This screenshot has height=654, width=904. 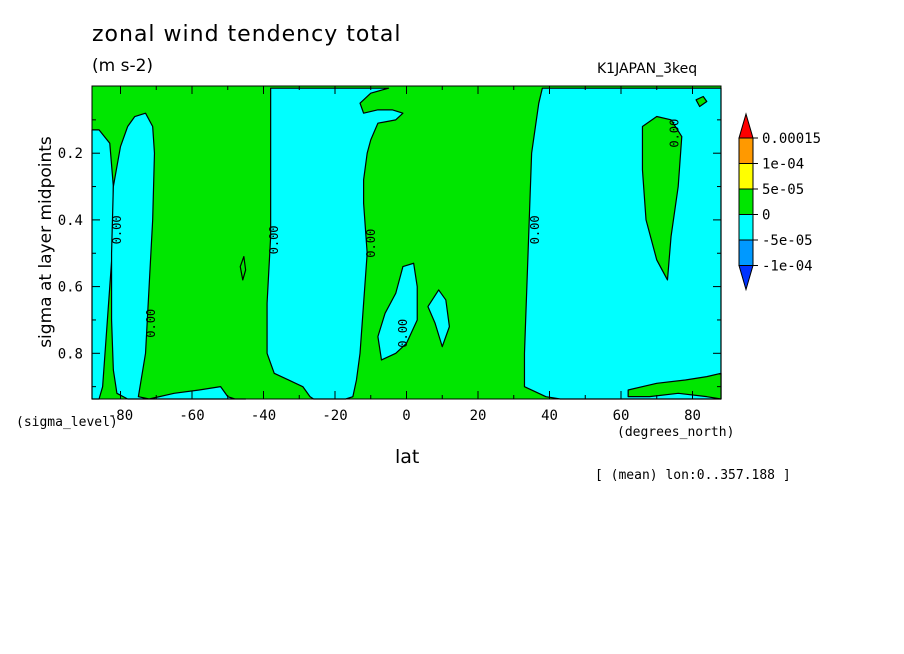 What do you see at coordinates (693, 475) in the screenshot?
I see `averaging-note: [ (mean) lon:0..357.188 ]` at bounding box center [693, 475].